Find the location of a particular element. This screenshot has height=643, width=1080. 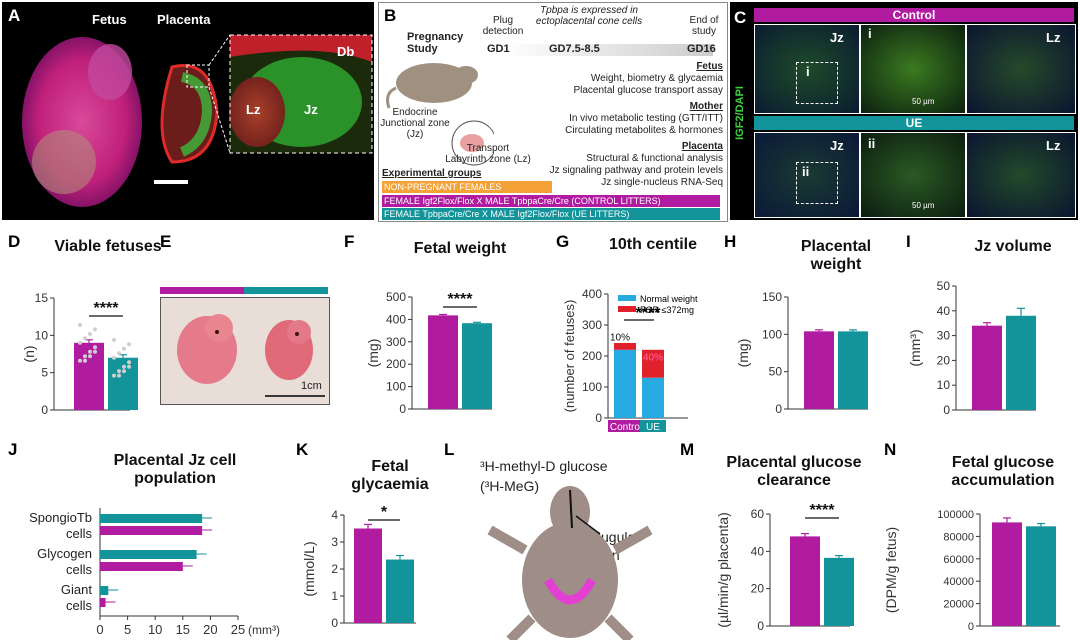

mother-item: Circulating metabolites & hormones is located at coordinates (644, 130).